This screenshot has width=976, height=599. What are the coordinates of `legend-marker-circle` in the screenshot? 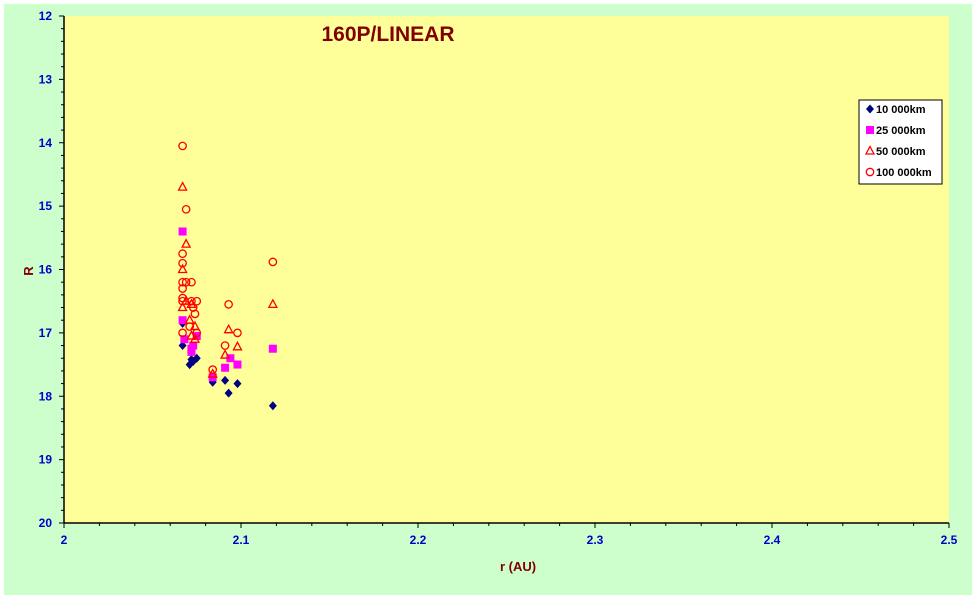 It's located at (870, 172).